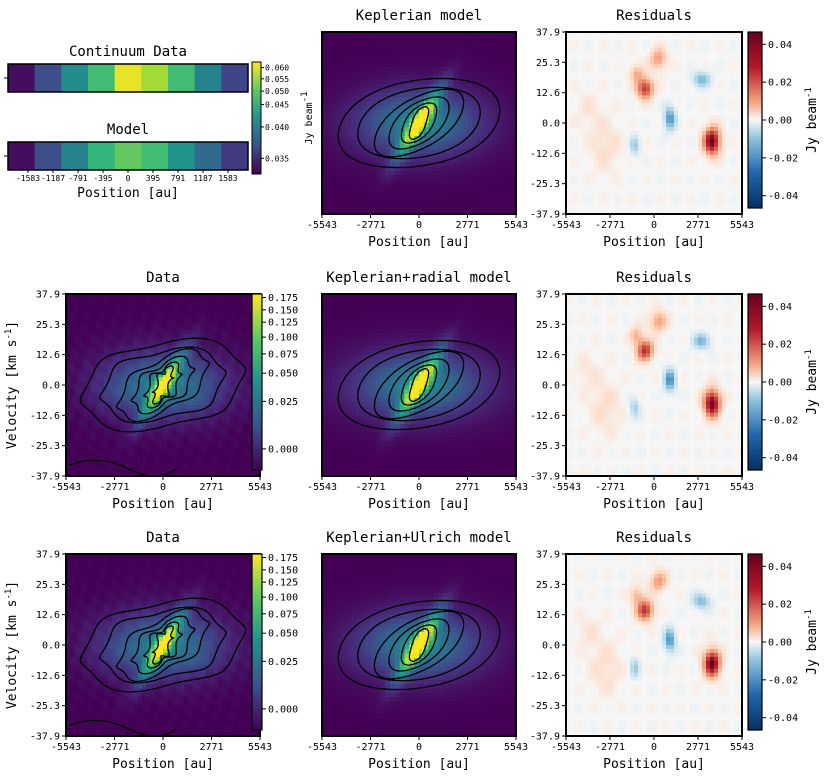 This screenshot has height=783, width=830. What do you see at coordinates (419, 123) in the screenshot?
I see `contour-line` at bounding box center [419, 123].